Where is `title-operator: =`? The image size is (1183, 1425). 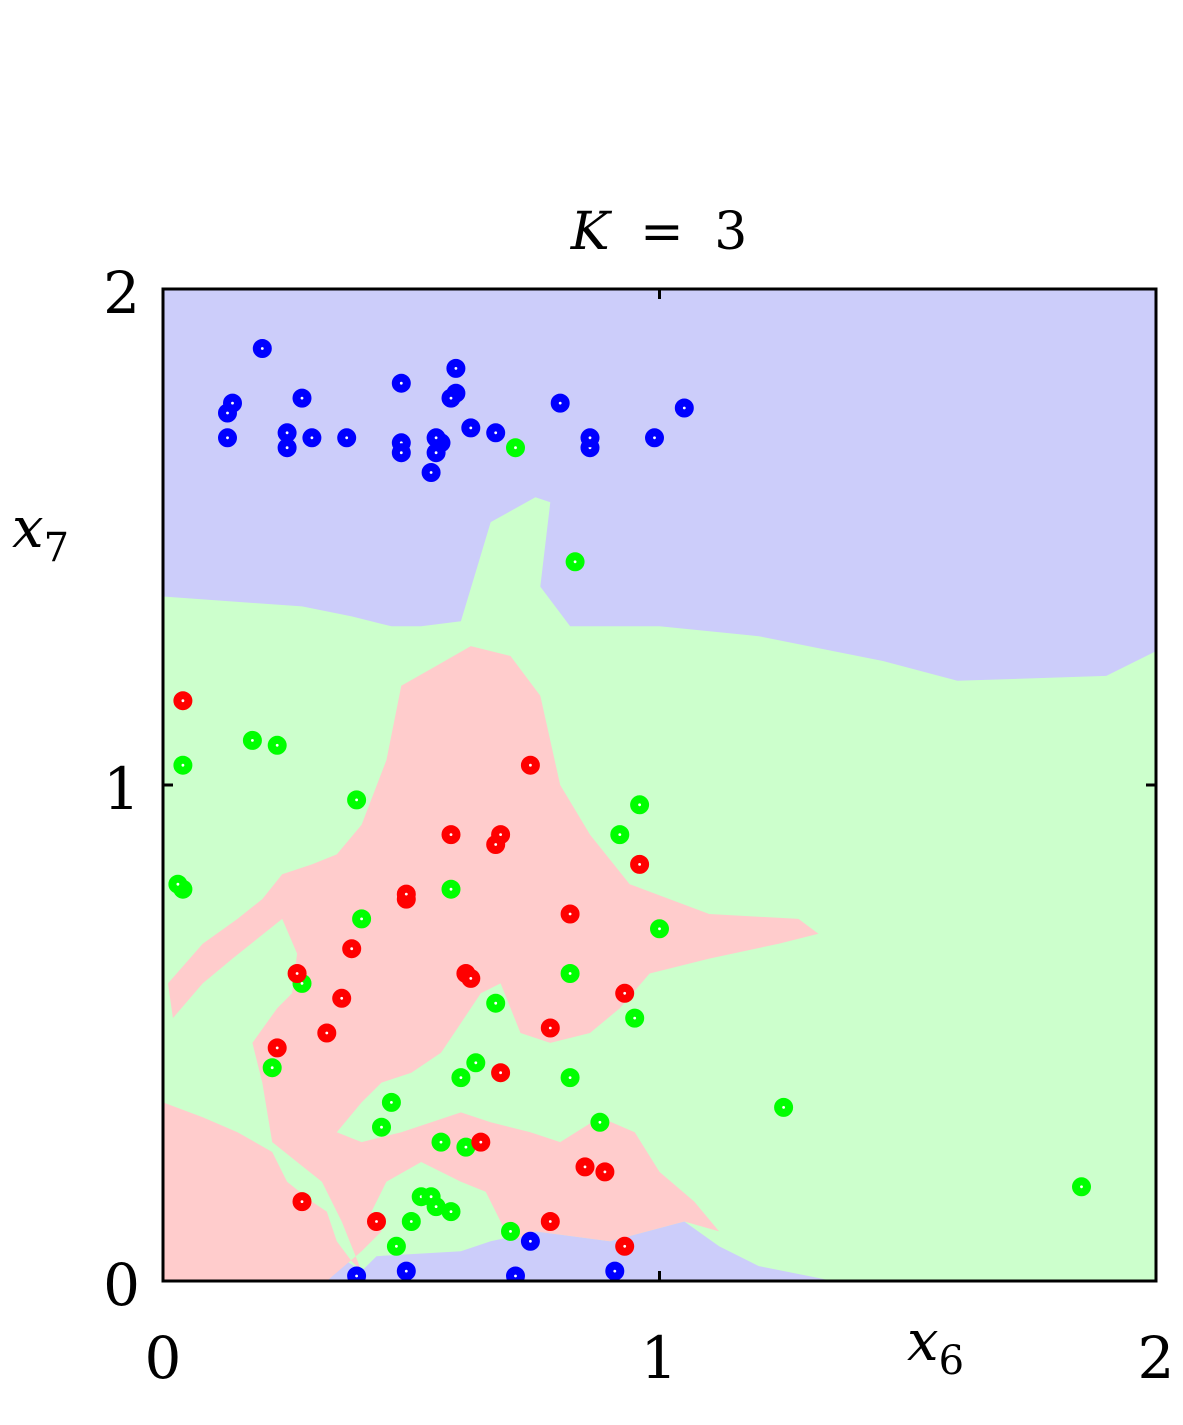
title-operator: = is located at coordinates (662, 232).